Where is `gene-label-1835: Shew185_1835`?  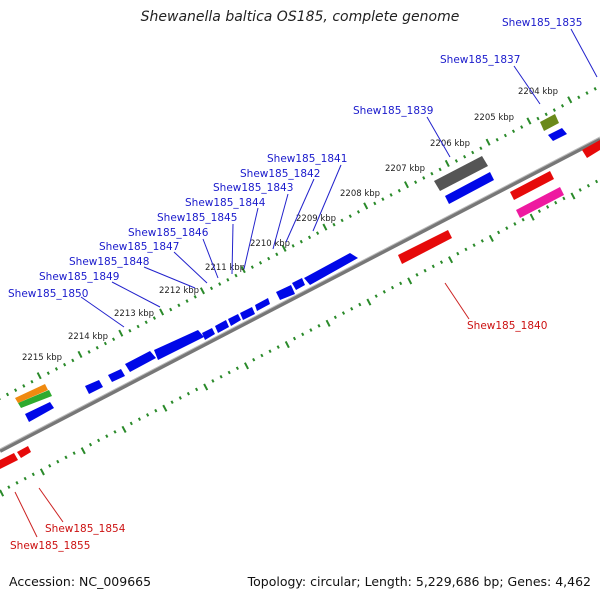
gene-label-1835: Shew185_1835 is located at coordinates (542, 23).